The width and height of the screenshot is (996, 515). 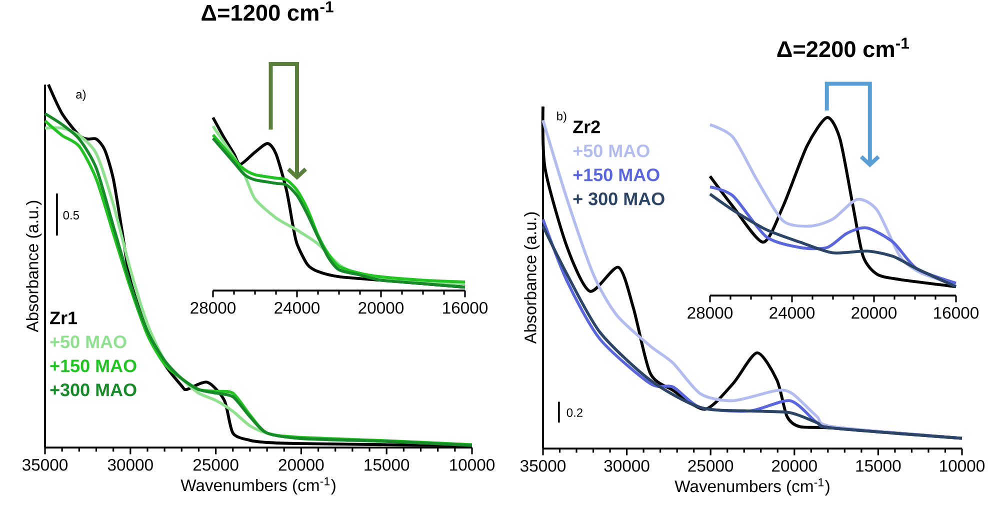 What do you see at coordinates (586, 127) in the screenshot?
I see `series-label: Zr2` at bounding box center [586, 127].